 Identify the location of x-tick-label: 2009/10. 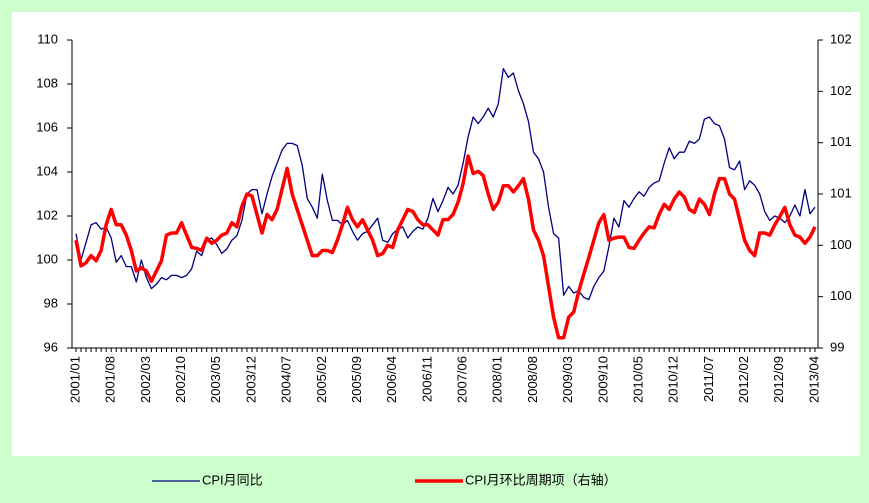
(602, 379).